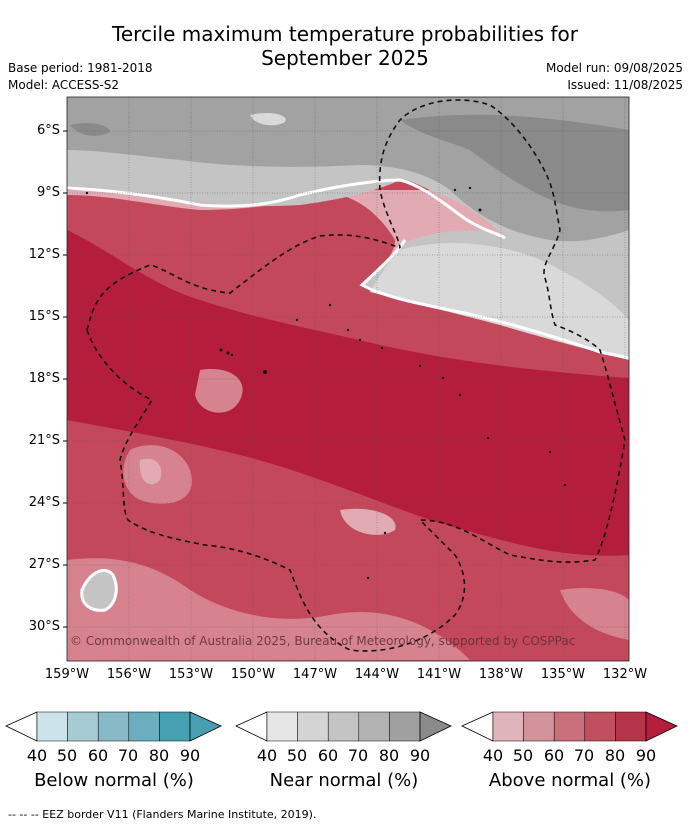 Image resolution: width=690 pixels, height=827 pixels. I want to click on near-normal-border-south, so click(494, 299).